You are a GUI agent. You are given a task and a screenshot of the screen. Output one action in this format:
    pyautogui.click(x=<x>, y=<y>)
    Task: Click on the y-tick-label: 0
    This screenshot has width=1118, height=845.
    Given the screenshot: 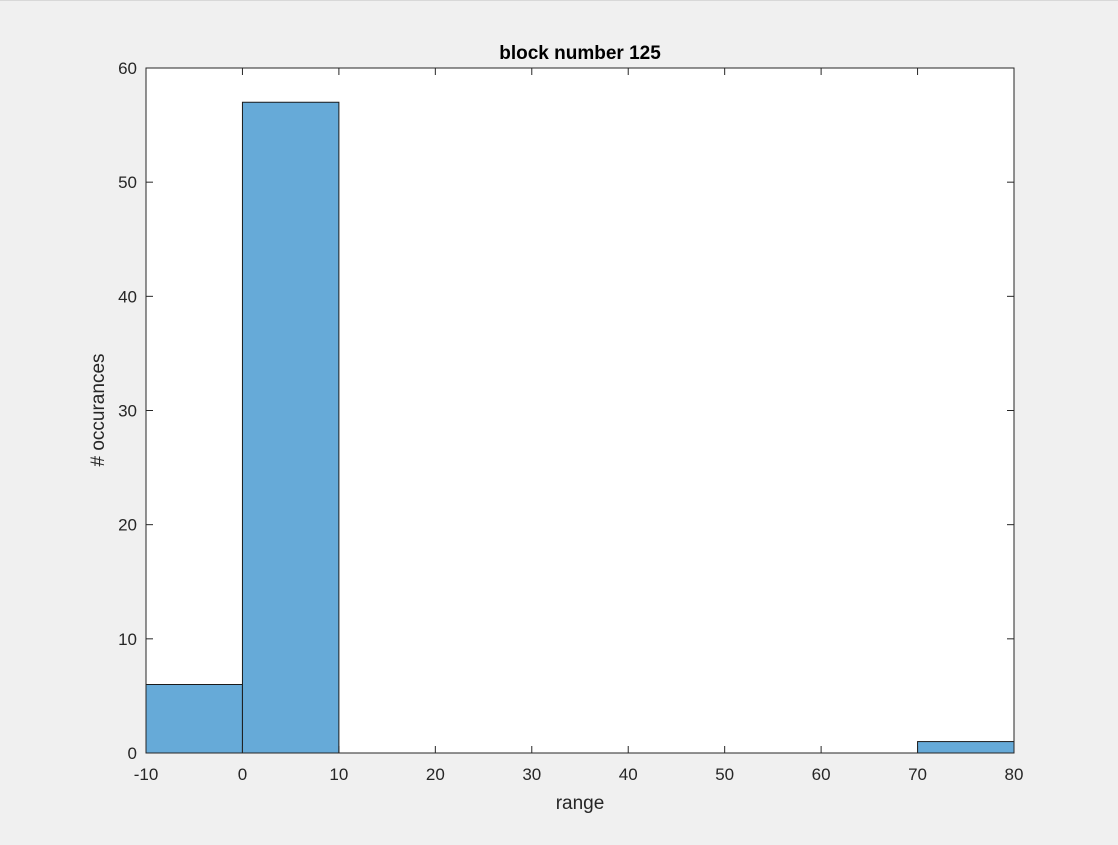 What is the action you would take?
    pyautogui.click(x=132, y=753)
    